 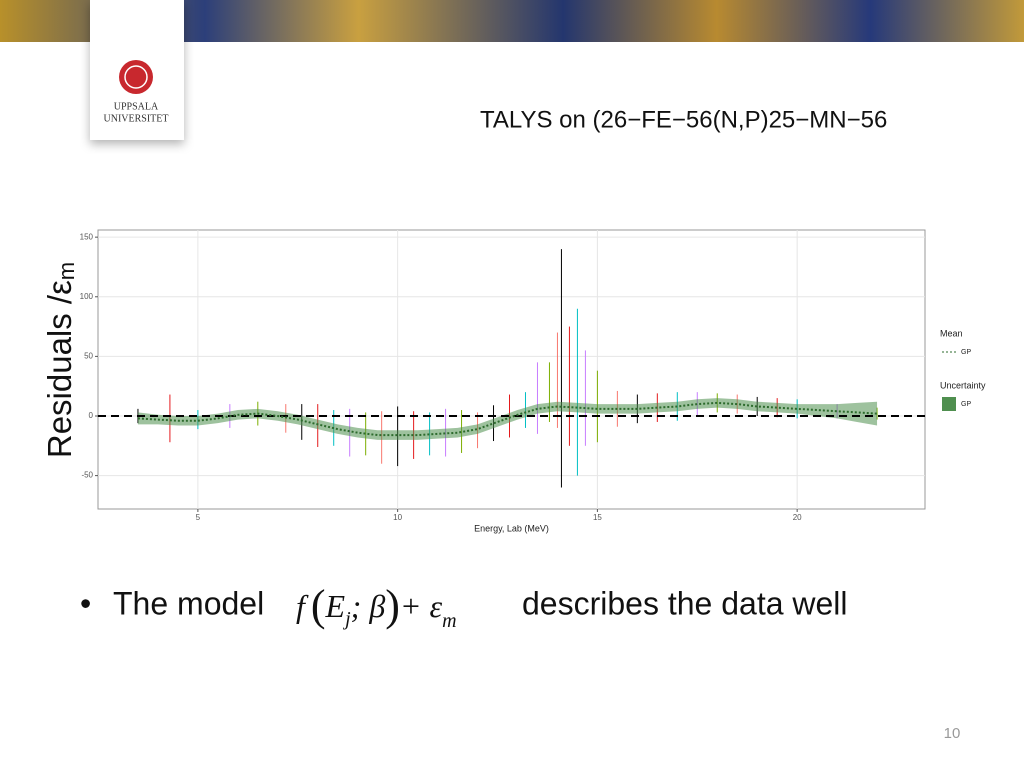 What do you see at coordinates (59, 369) in the screenshot?
I see `y-label-main: Residuals /ε` at bounding box center [59, 369].